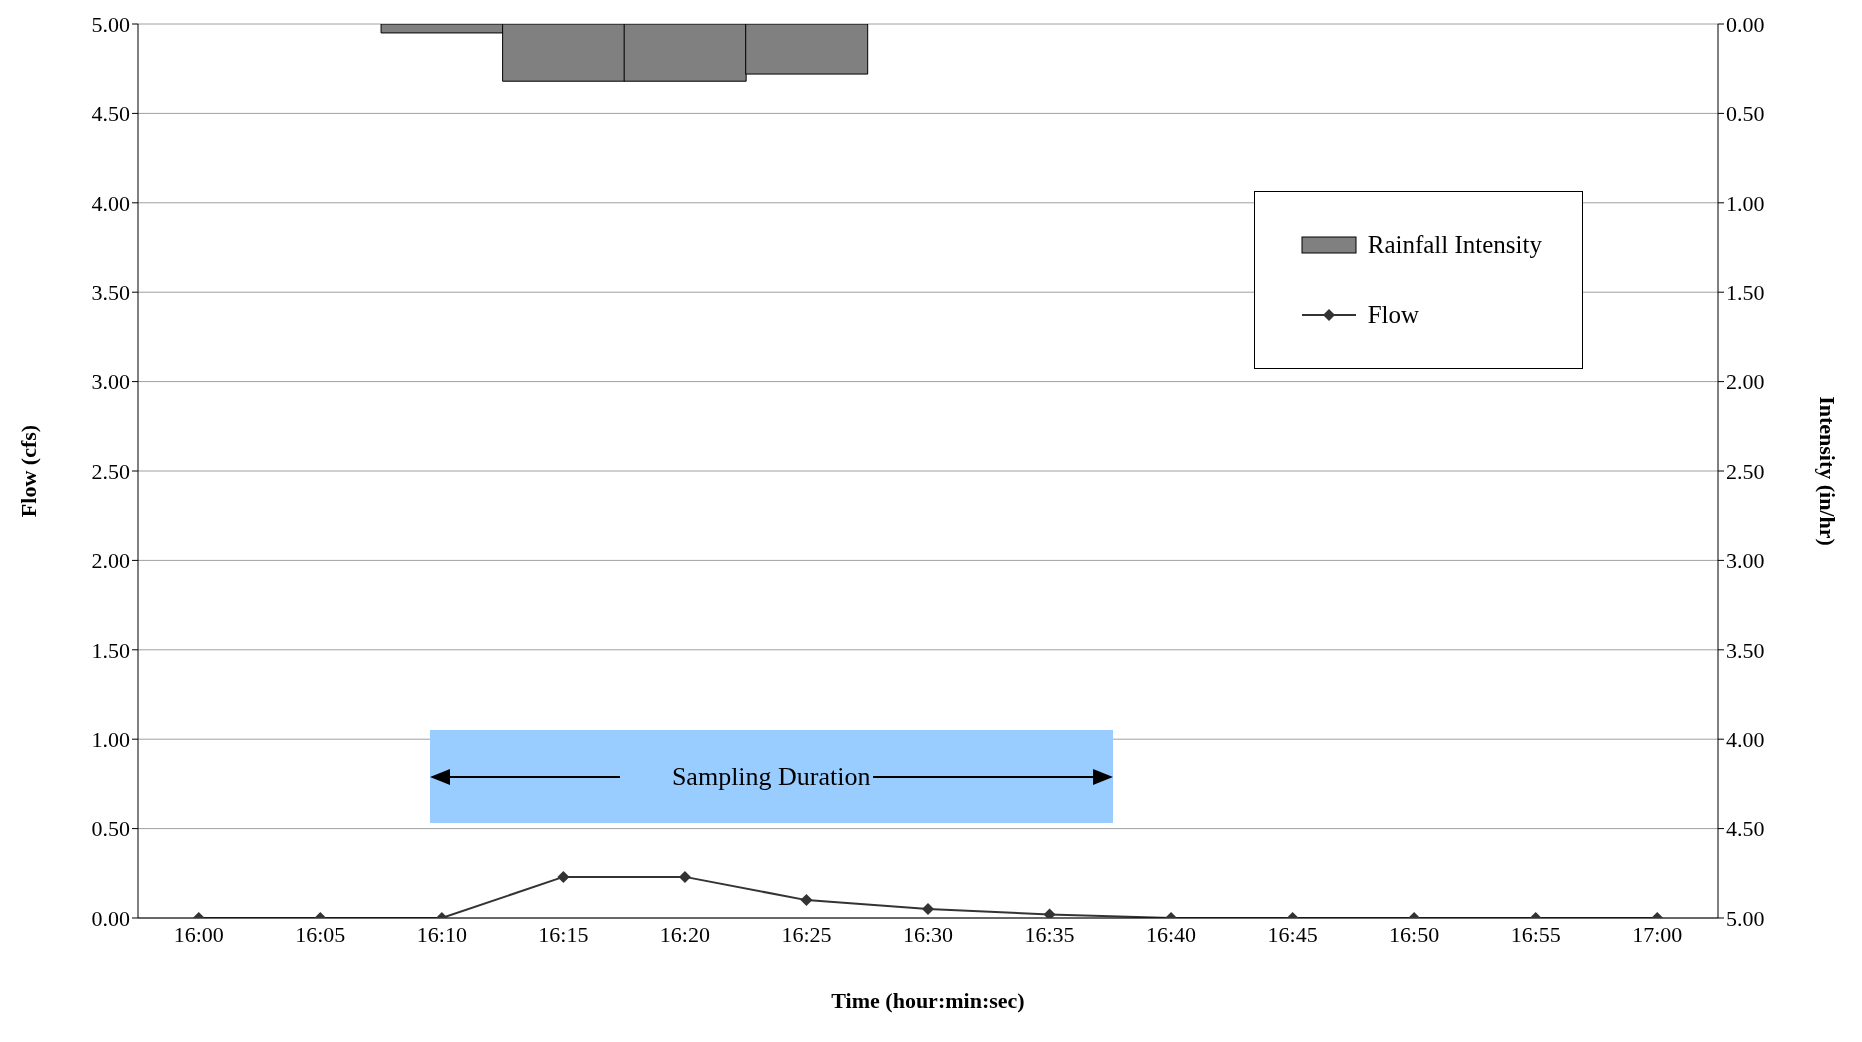 The image size is (1862, 1042). Describe the element at coordinates (1745, 114) in the screenshot. I see `y2-tick-label: 0.50` at that location.